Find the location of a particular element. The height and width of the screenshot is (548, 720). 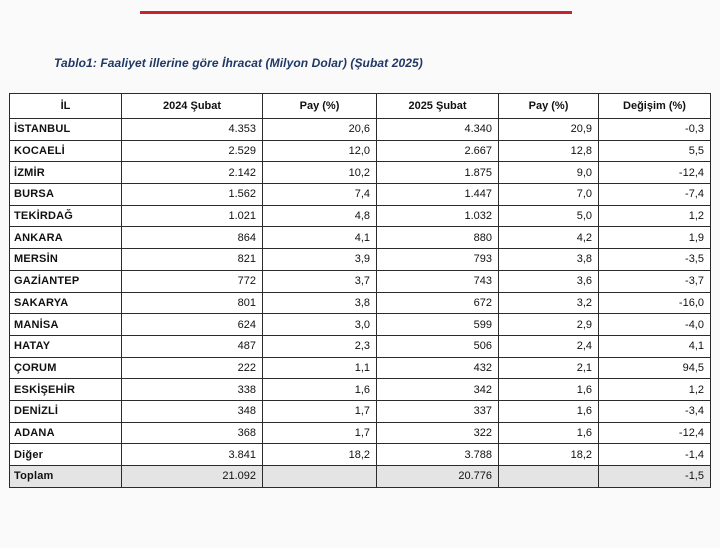

table-row: GAZİANTEP 772 3,7 743 3,6 -3,7 is located at coordinates (360, 281).